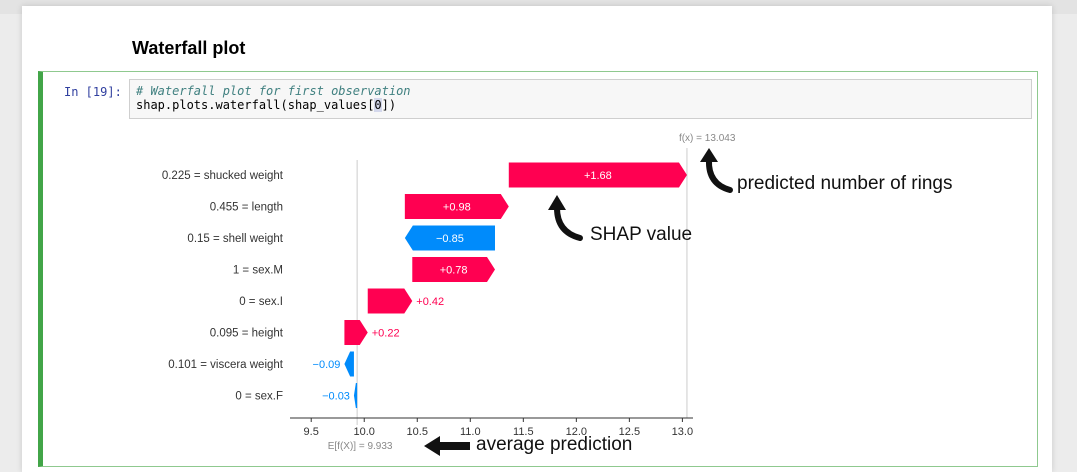 This screenshot has height=472, width=1077. Describe the element at coordinates (554, 444) in the screenshot. I see `annotation-average: average prediction` at that location.